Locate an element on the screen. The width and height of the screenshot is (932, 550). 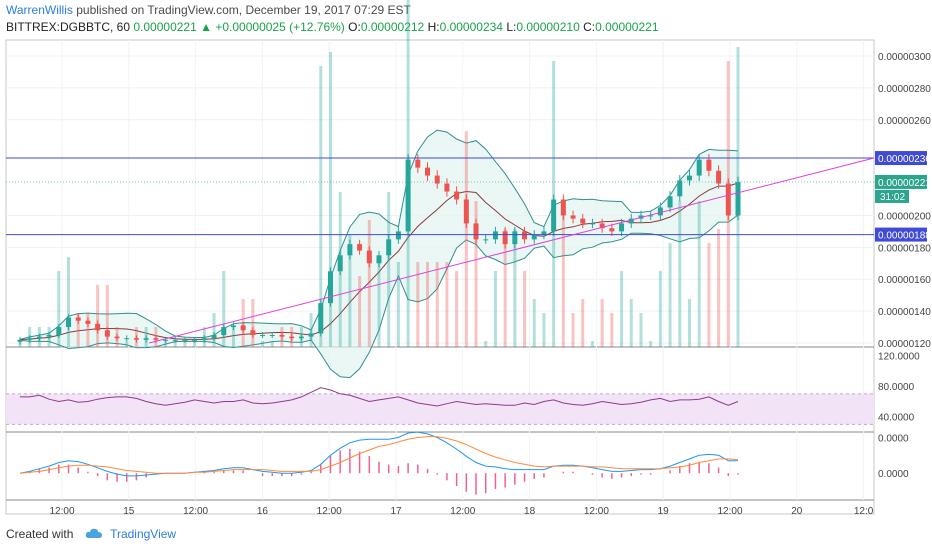
last-price-tag: 0.00000221 is located at coordinates (904, 183).